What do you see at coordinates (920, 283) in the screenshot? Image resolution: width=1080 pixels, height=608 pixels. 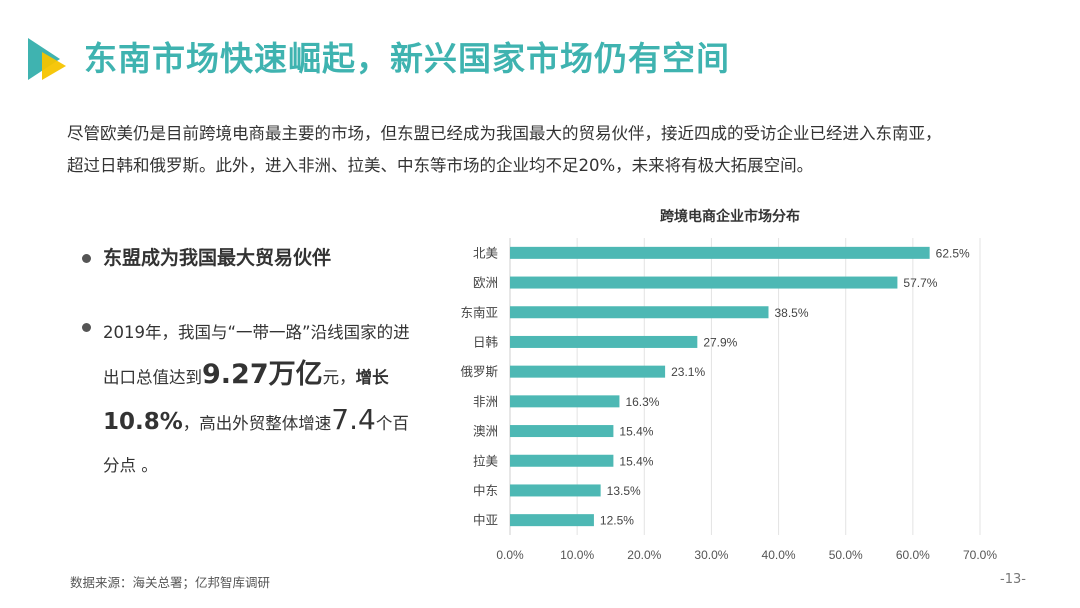 I see `data-label: 57.7%` at bounding box center [920, 283].